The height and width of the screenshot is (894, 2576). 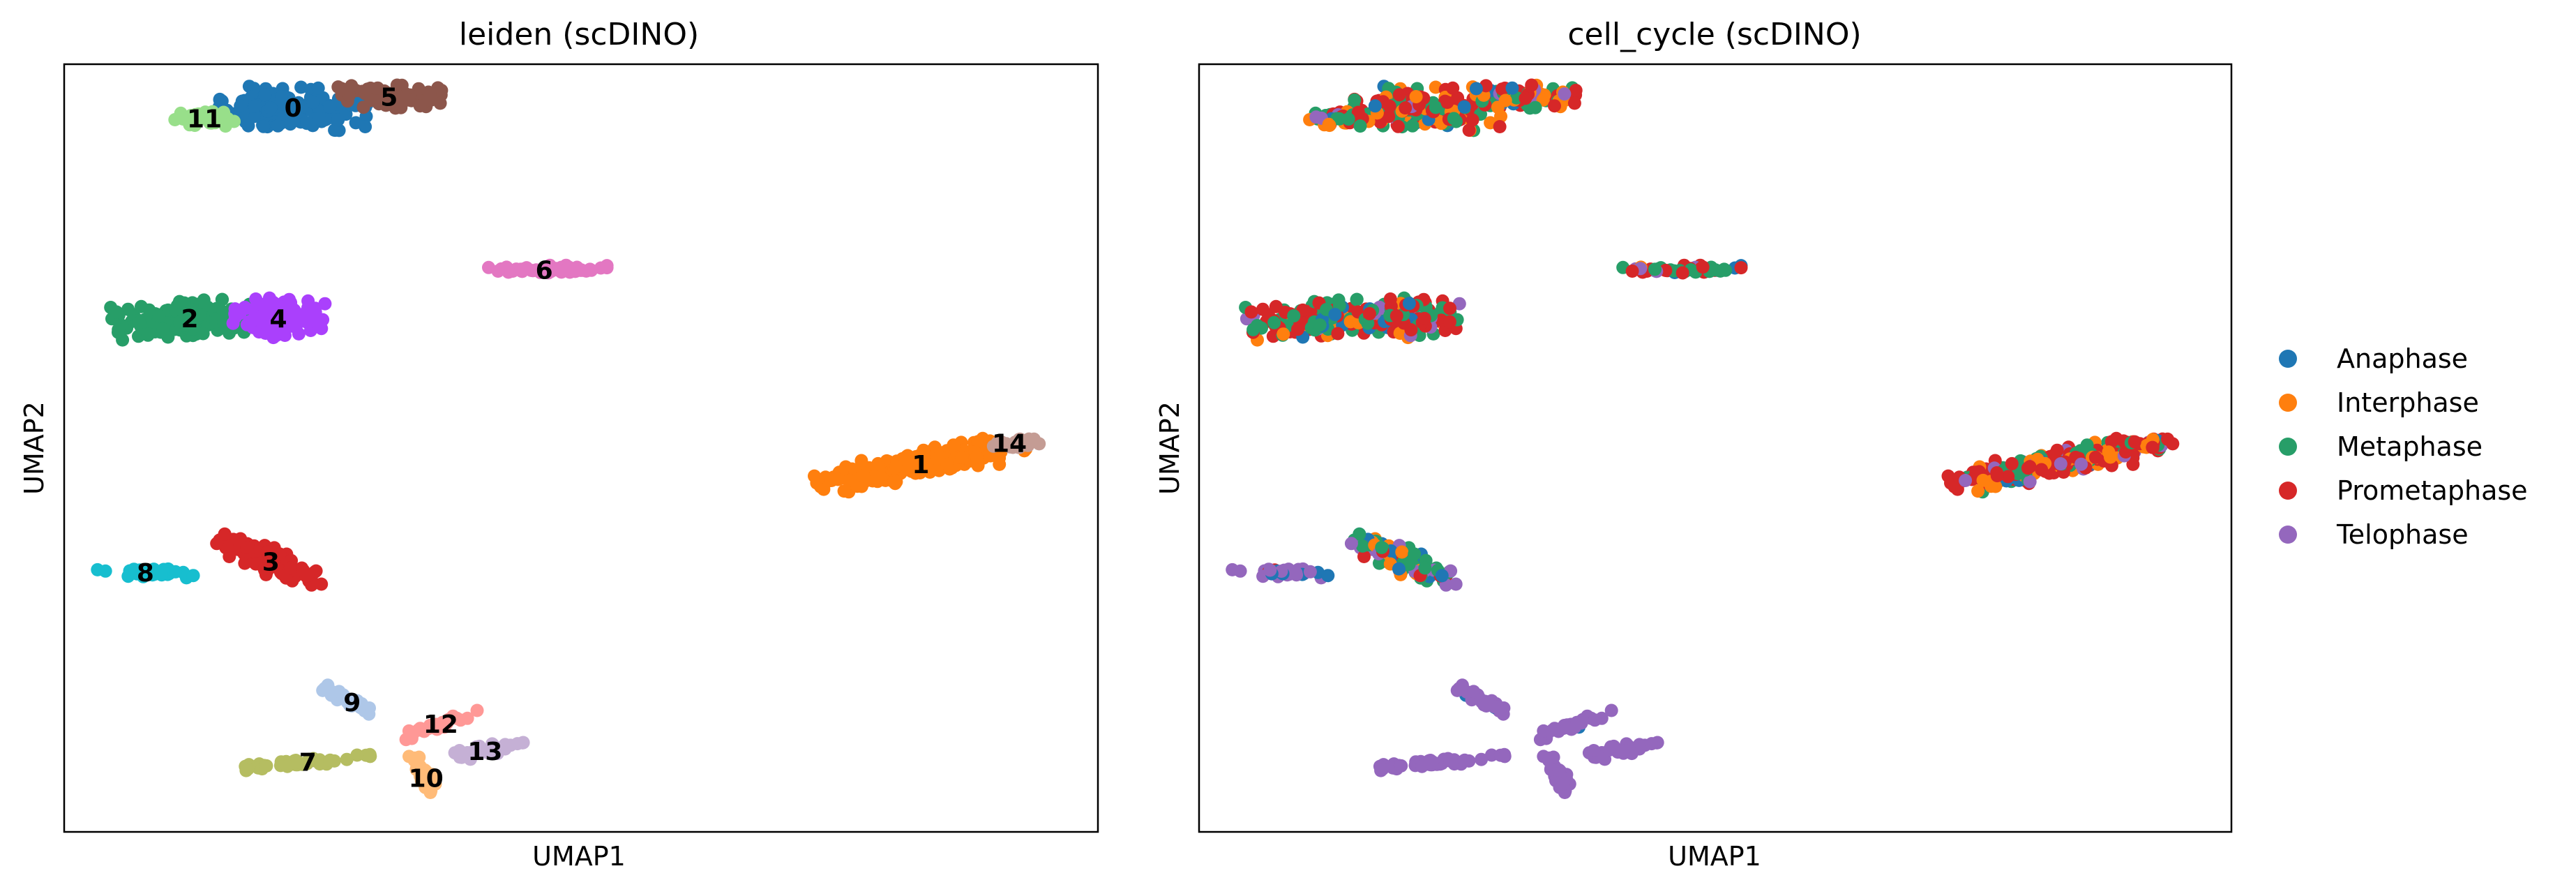 What do you see at coordinates (2288, 447) in the screenshot?
I see `legend-marker-metaphase` at bounding box center [2288, 447].